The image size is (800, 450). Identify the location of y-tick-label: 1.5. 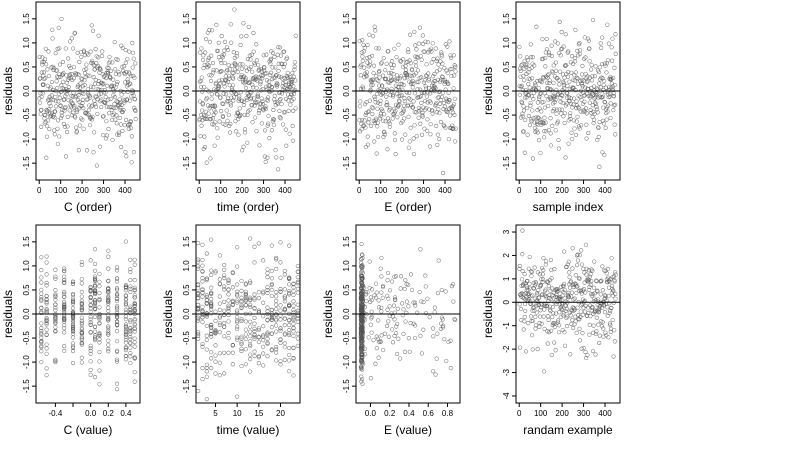
(346, 242).